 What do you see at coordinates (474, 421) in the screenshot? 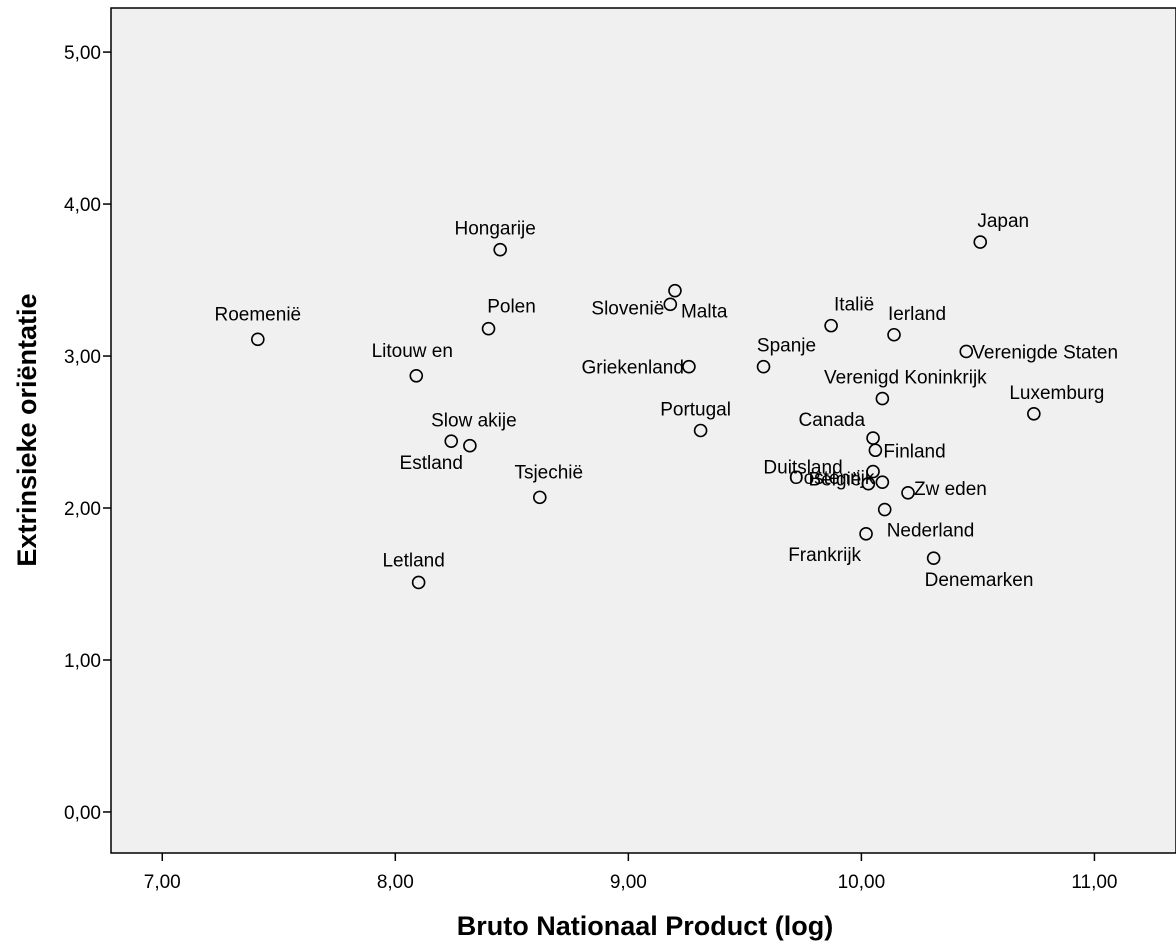
I see `point-label: Slow akije` at bounding box center [474, 421].